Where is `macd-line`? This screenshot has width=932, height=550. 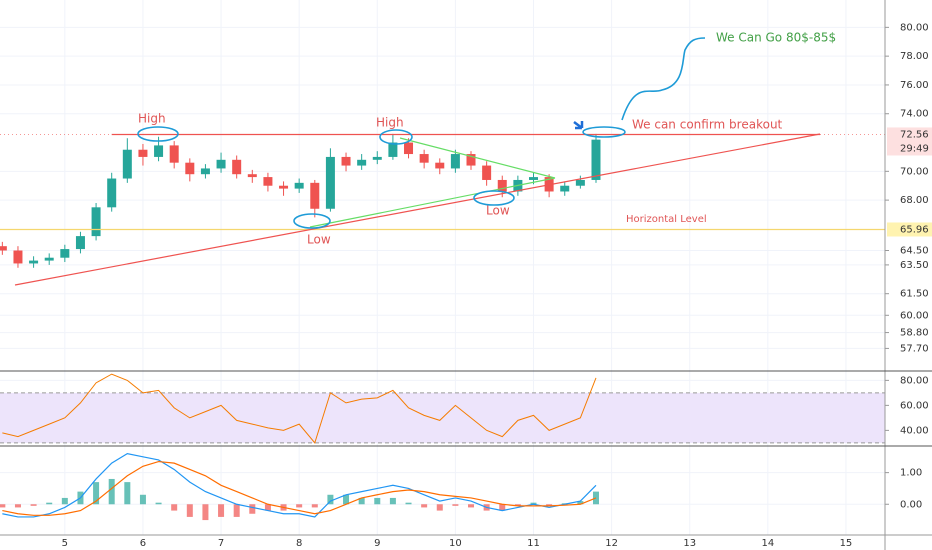 macd-line is located at coordinates (299, 485).